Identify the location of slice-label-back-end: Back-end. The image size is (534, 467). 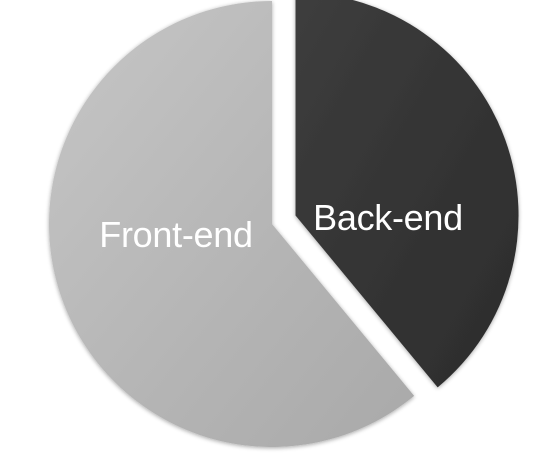
(388, 217).